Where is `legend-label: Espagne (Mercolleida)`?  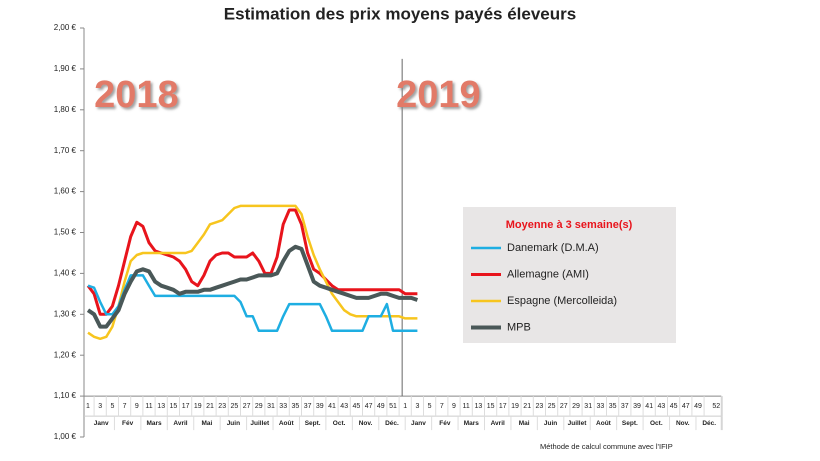
legend-label: Espagne (Mercolleida) is located at coordinates (562, 301).